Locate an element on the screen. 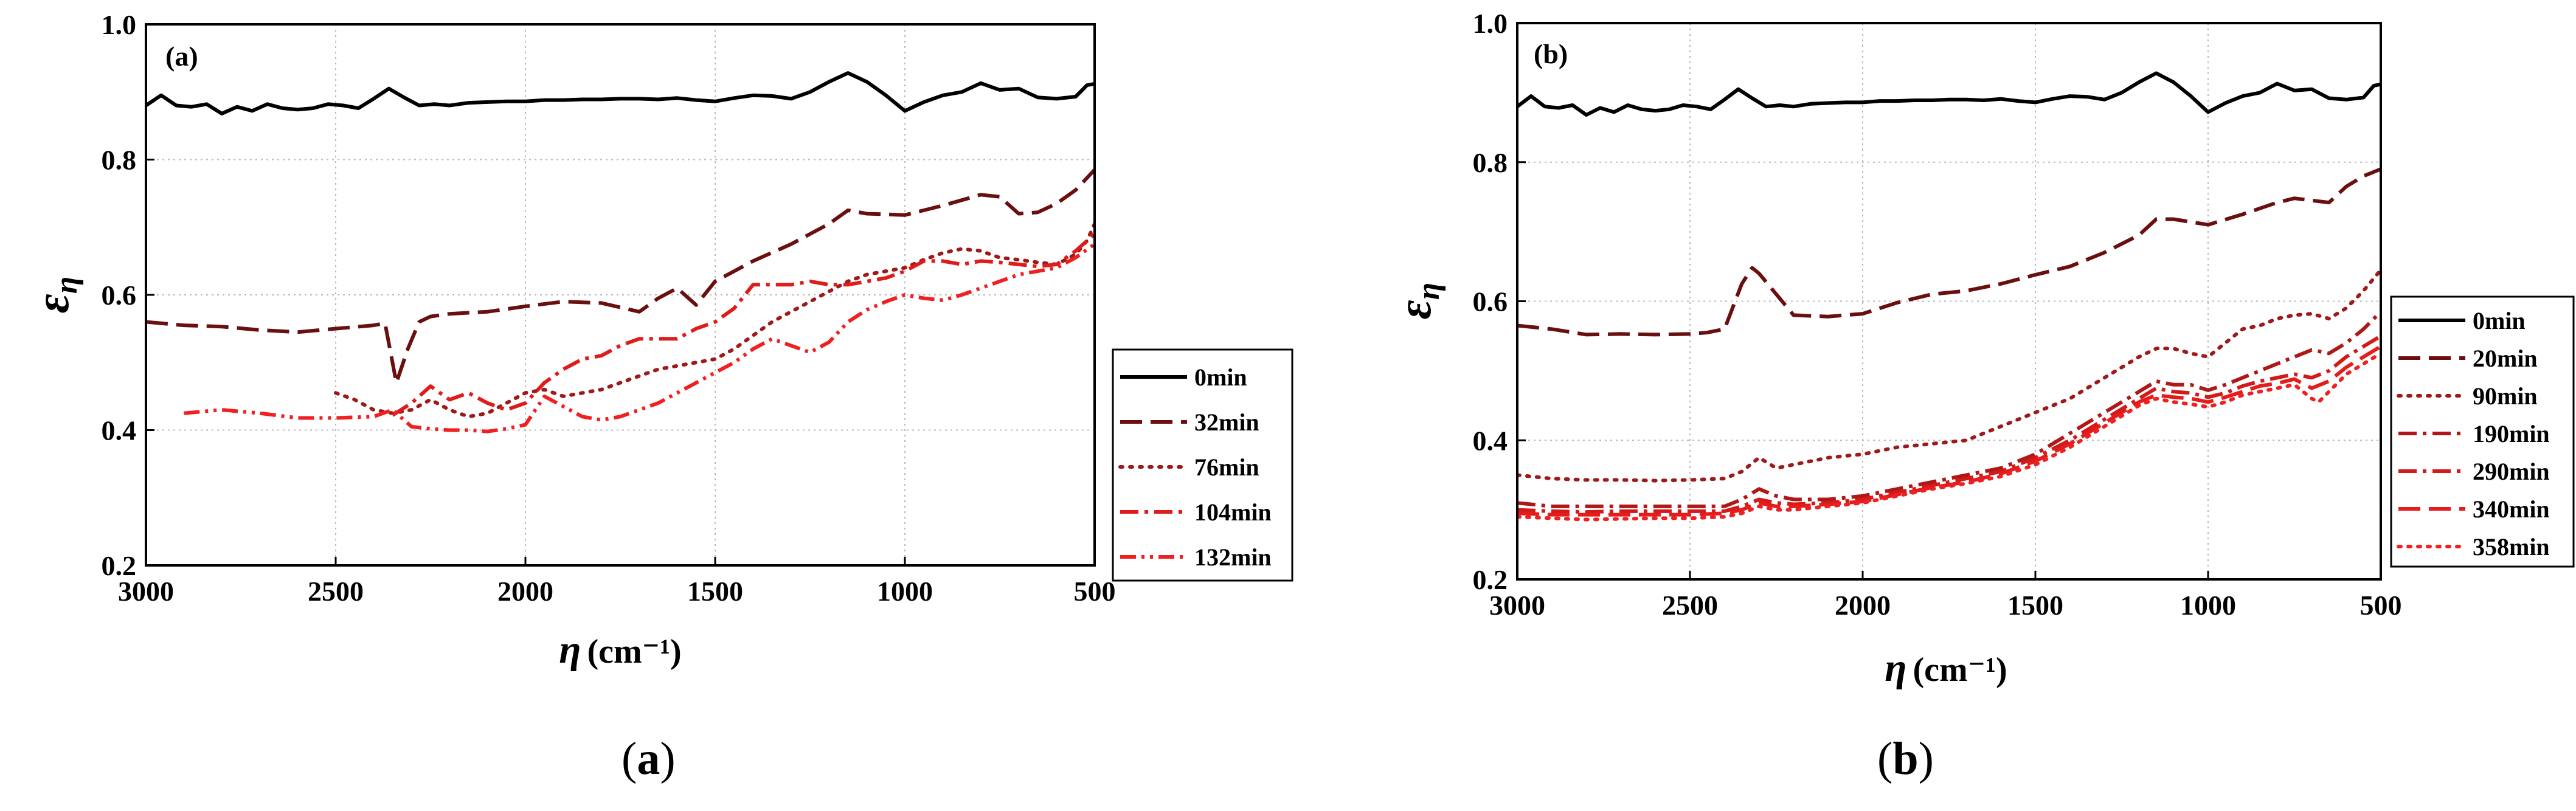 The height and width of the screenshot is (811, 2576). x-axis-label-b: η (cm⁻¹) is located at coordinates (1946, 668).